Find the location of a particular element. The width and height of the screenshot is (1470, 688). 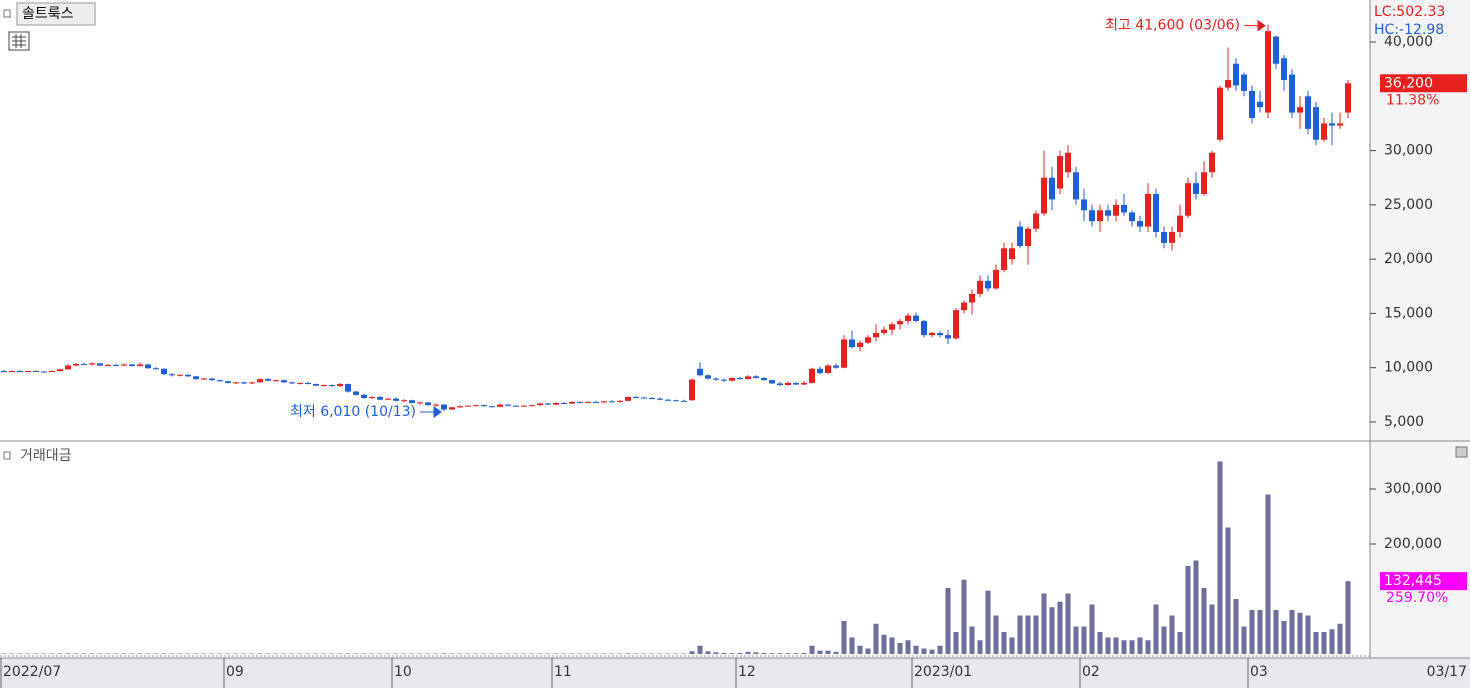

volume-change: 259.70% is located at coordinates (1417, 598).